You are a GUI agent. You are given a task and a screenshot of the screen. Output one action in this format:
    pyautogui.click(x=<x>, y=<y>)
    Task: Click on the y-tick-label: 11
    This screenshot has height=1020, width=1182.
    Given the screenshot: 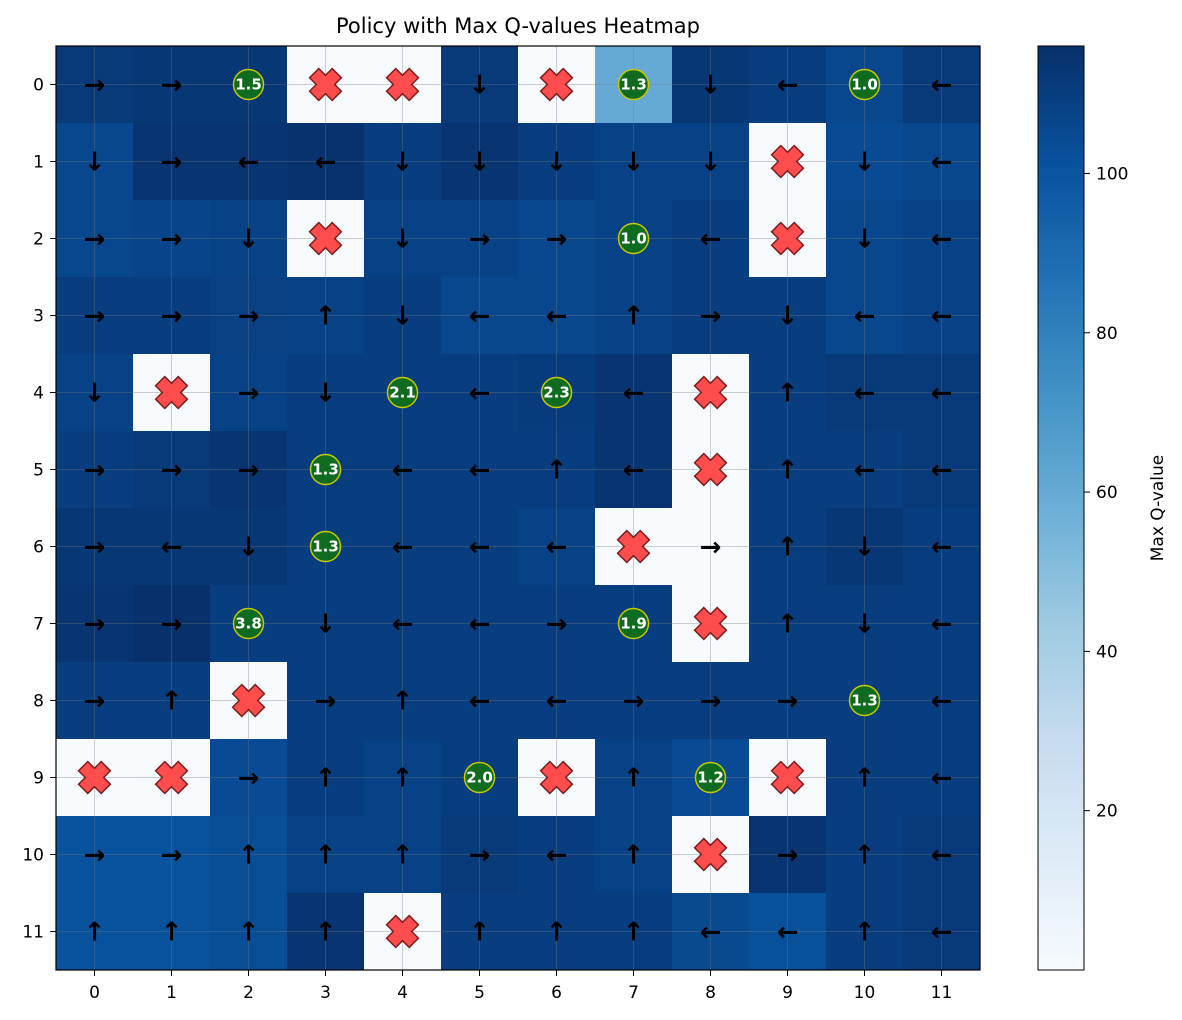 What is the action you would take?
    pyautogui.click(x=33, y=933)
    